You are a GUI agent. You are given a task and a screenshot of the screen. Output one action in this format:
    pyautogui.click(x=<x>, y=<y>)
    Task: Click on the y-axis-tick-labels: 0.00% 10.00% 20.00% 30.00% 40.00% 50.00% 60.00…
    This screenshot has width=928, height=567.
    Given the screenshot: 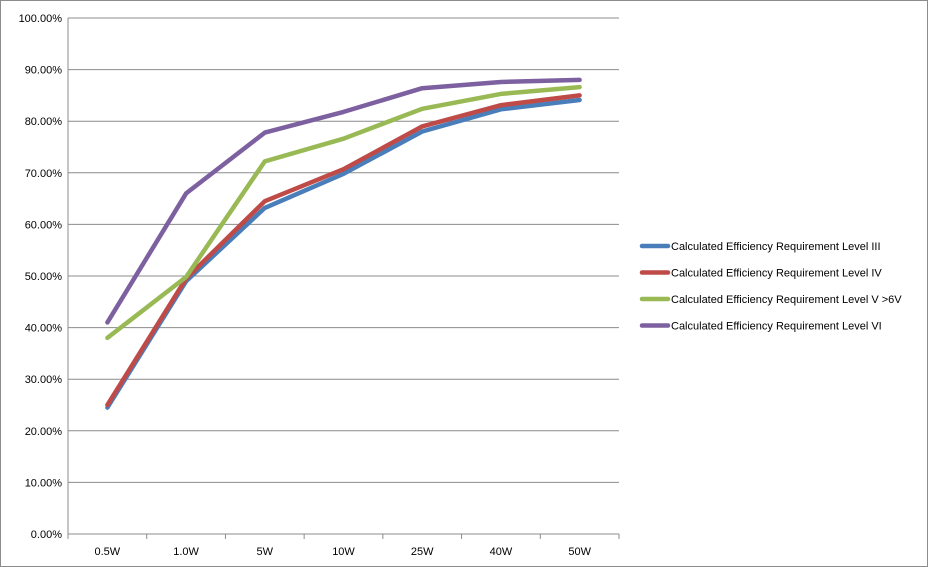 What is the action you would take?
    pyautogui.click(x=41, y=277)
    